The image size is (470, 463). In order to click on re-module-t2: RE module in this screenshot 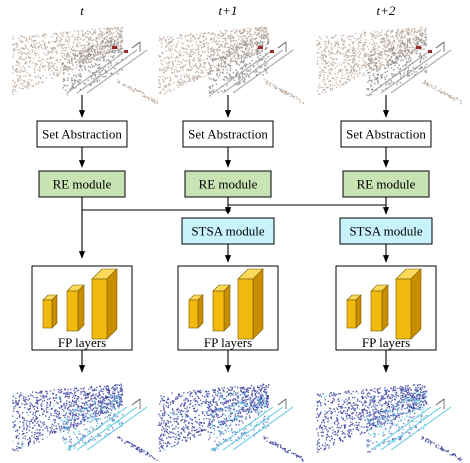, I will do `click(386, 184)`.